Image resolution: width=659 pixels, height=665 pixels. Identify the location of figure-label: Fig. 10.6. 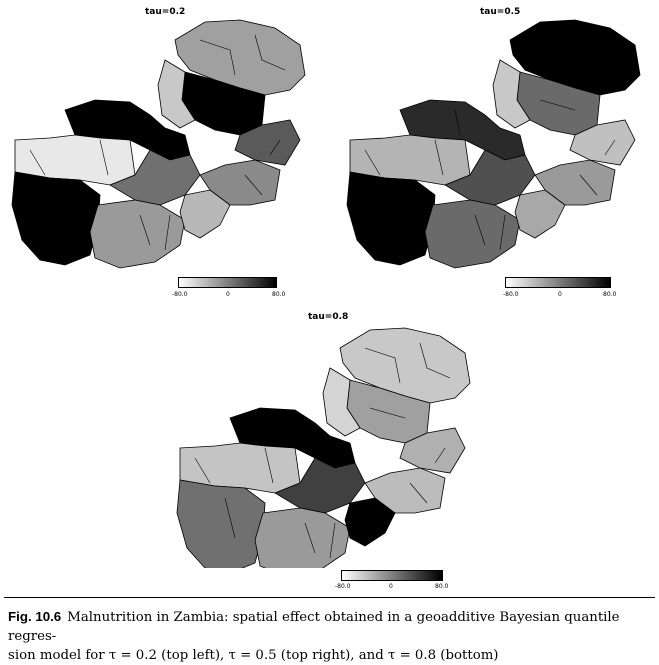
(35, 616).